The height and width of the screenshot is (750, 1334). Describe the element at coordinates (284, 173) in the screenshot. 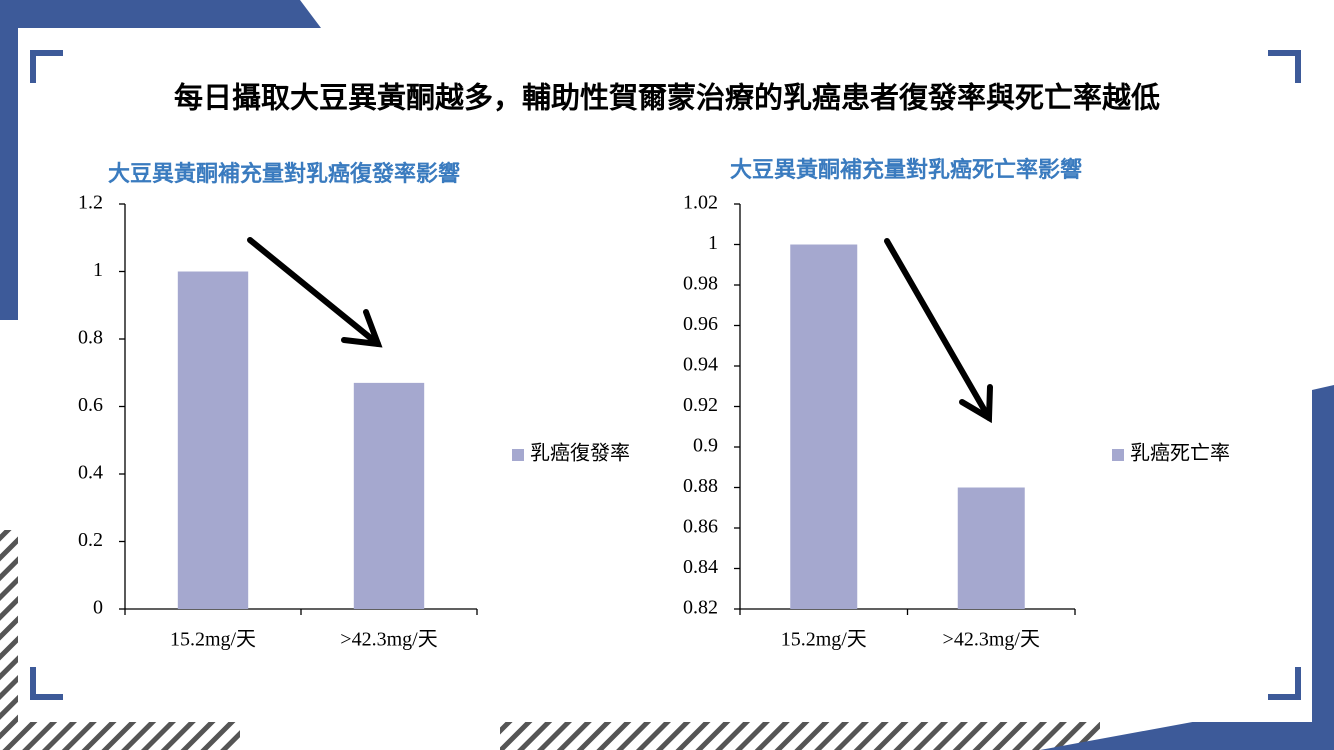

I see `chart-title: 大豆異黃酮補充量對乳癌復發率影響` at that location.